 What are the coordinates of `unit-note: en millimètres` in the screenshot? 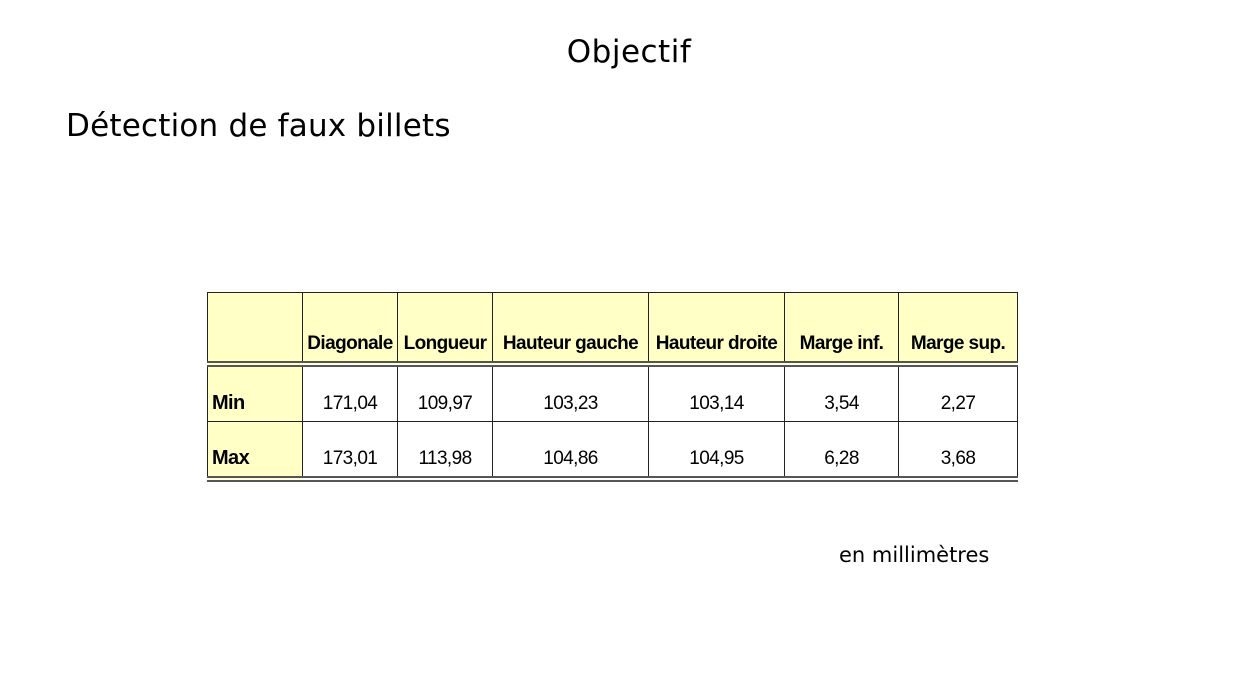 It's located at (914, 555).